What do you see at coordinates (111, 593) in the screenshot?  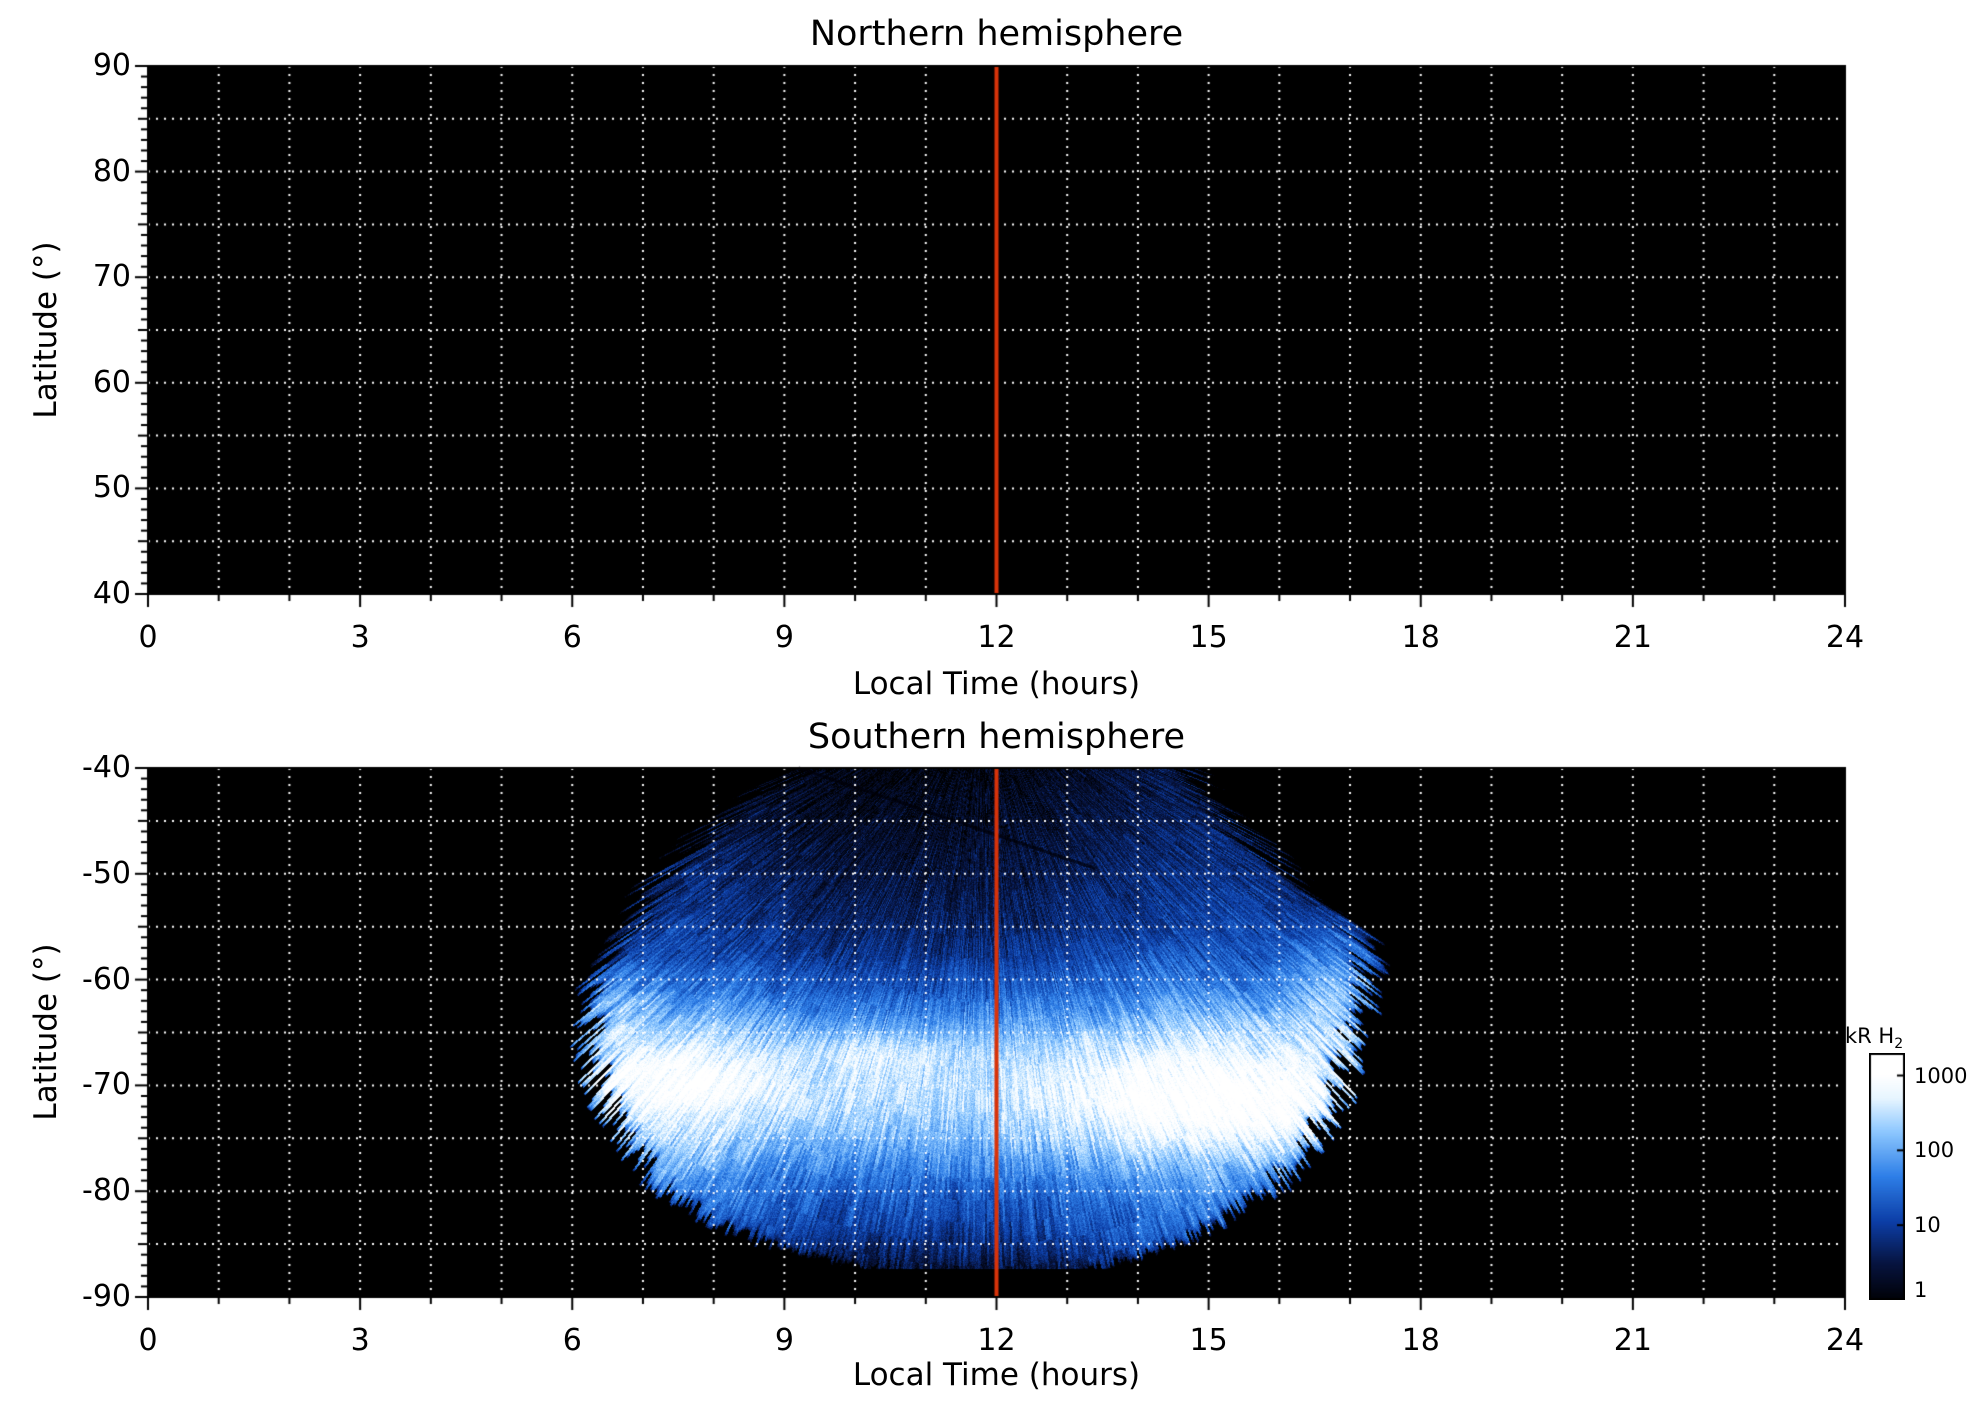 I see `north-y-tick-label: 40` at bounding box center [111, 593].